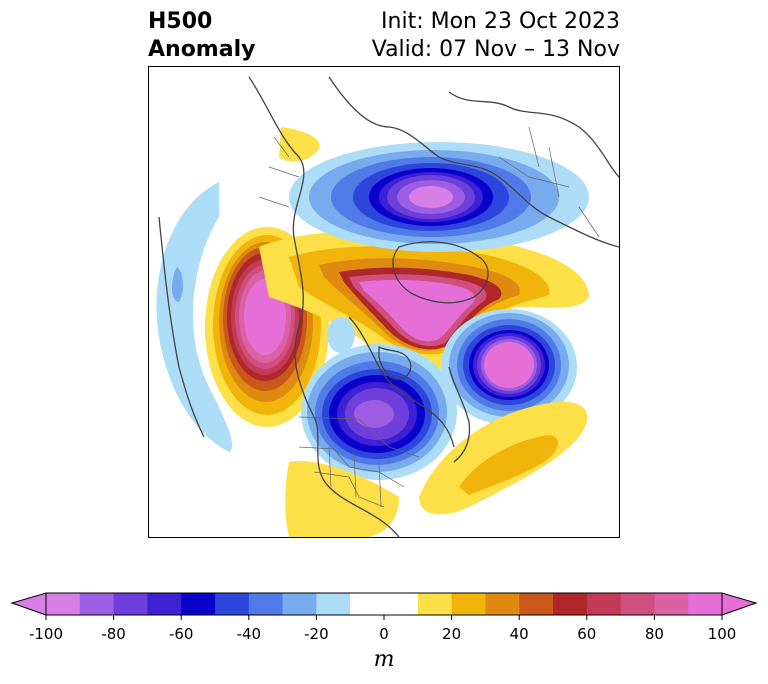 The width and height of the screenshot is (768, 684). What do you see at coordinates (519, 634) in the screenshot?
I see `colorbar-tick-label: 40` at bounding box center [519, 634].